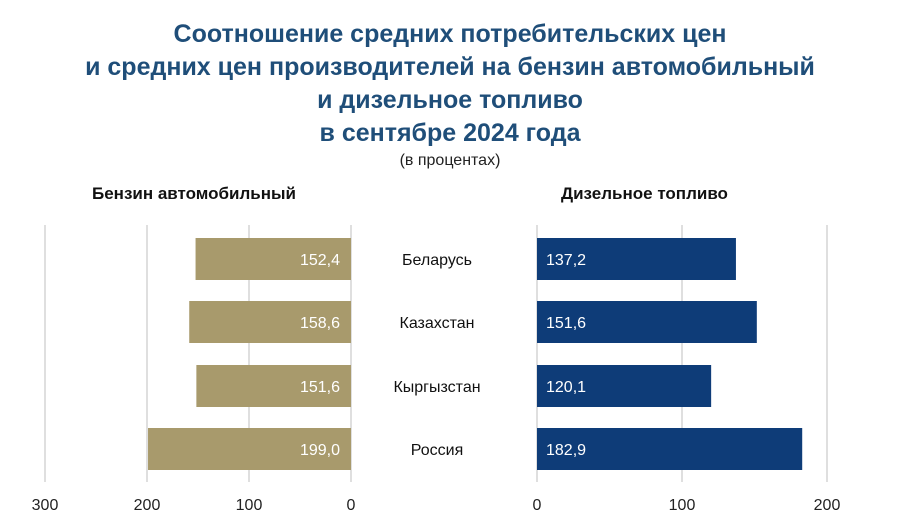 The width and height of the screenshot is (900, 532). Describe the element at coordinates (670, 449) in the screenshot. I see `right-bar-россия` at that location.